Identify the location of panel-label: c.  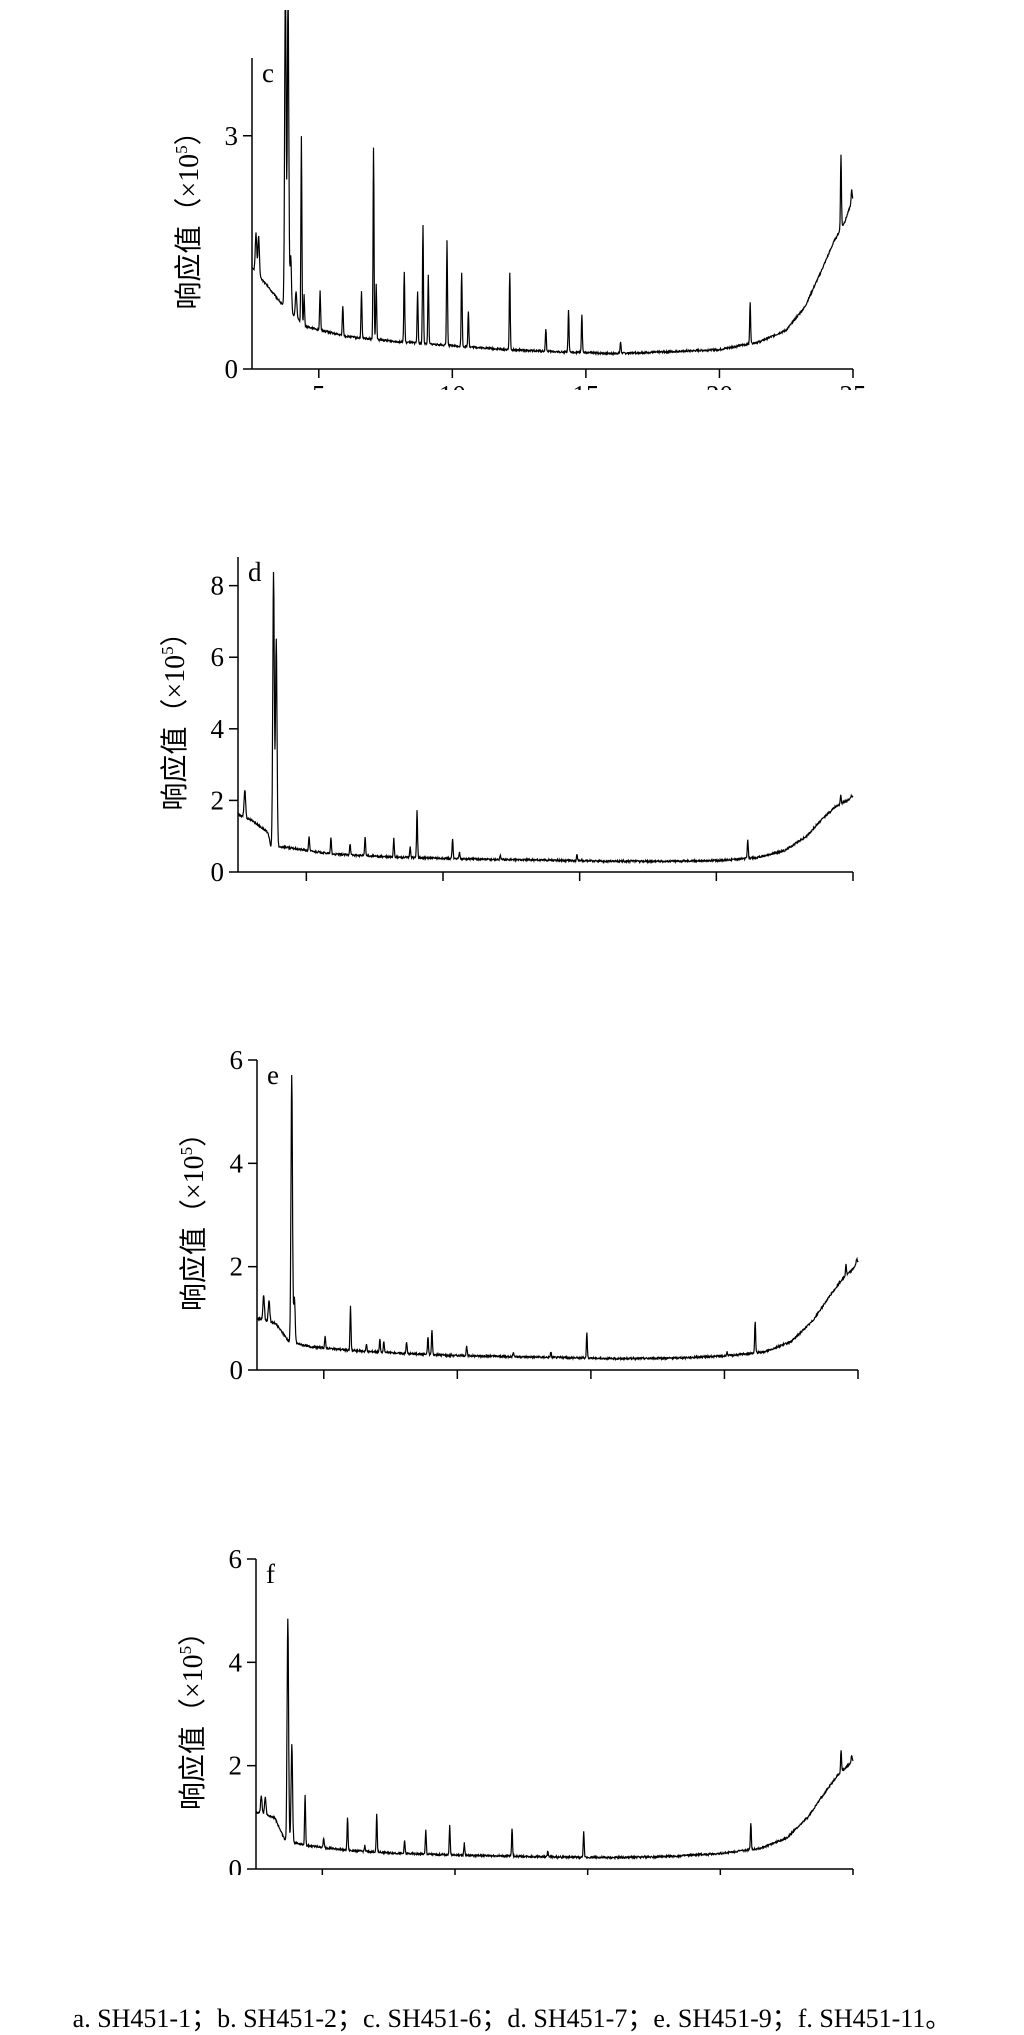
(268, 73).